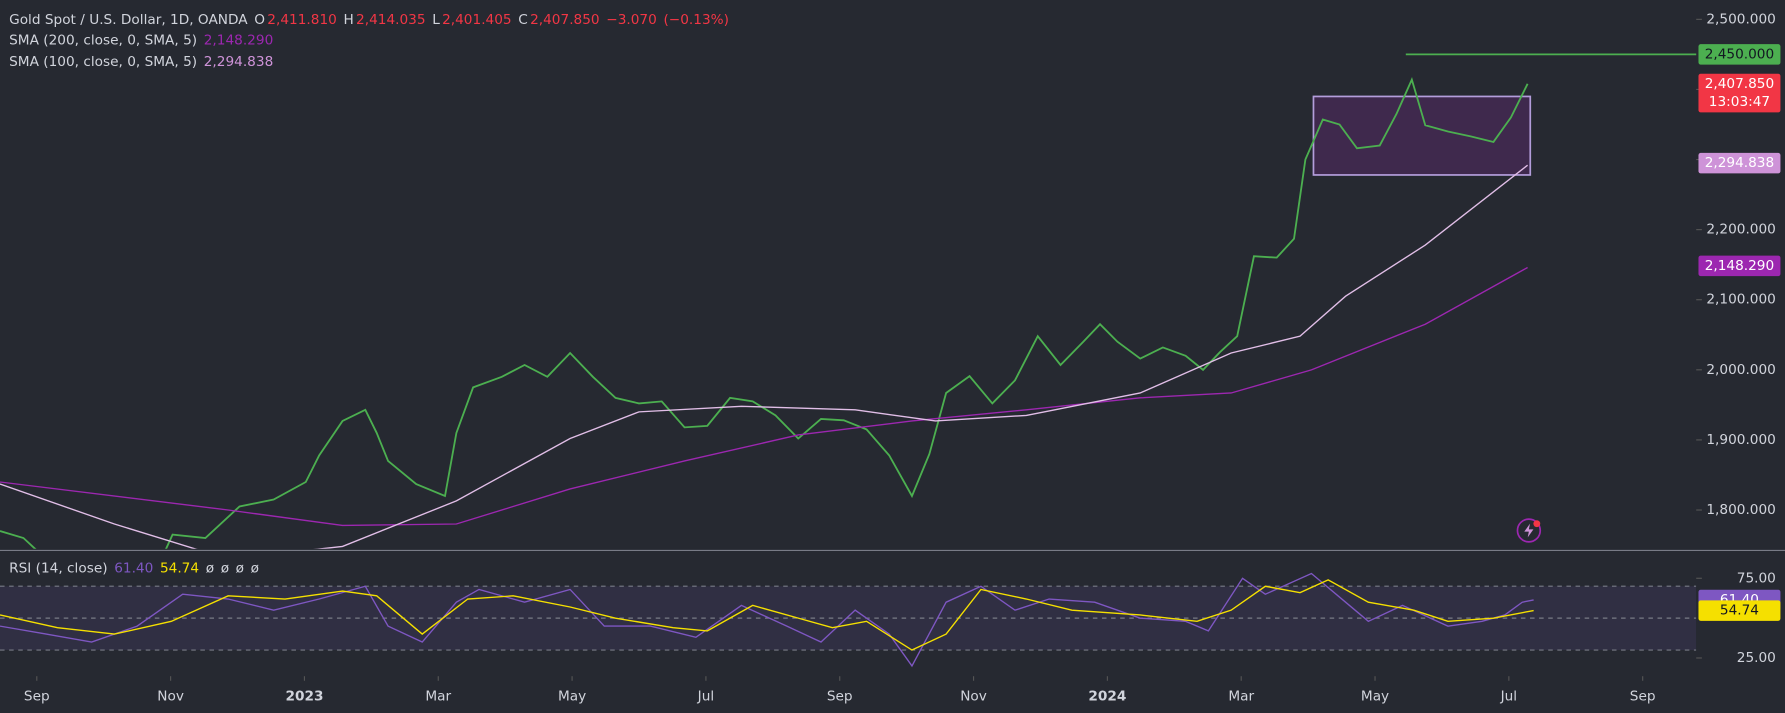 This screenshot has height=713, width=1785. I want to click on price-tag-label: 54.74, so click(1739, 611).